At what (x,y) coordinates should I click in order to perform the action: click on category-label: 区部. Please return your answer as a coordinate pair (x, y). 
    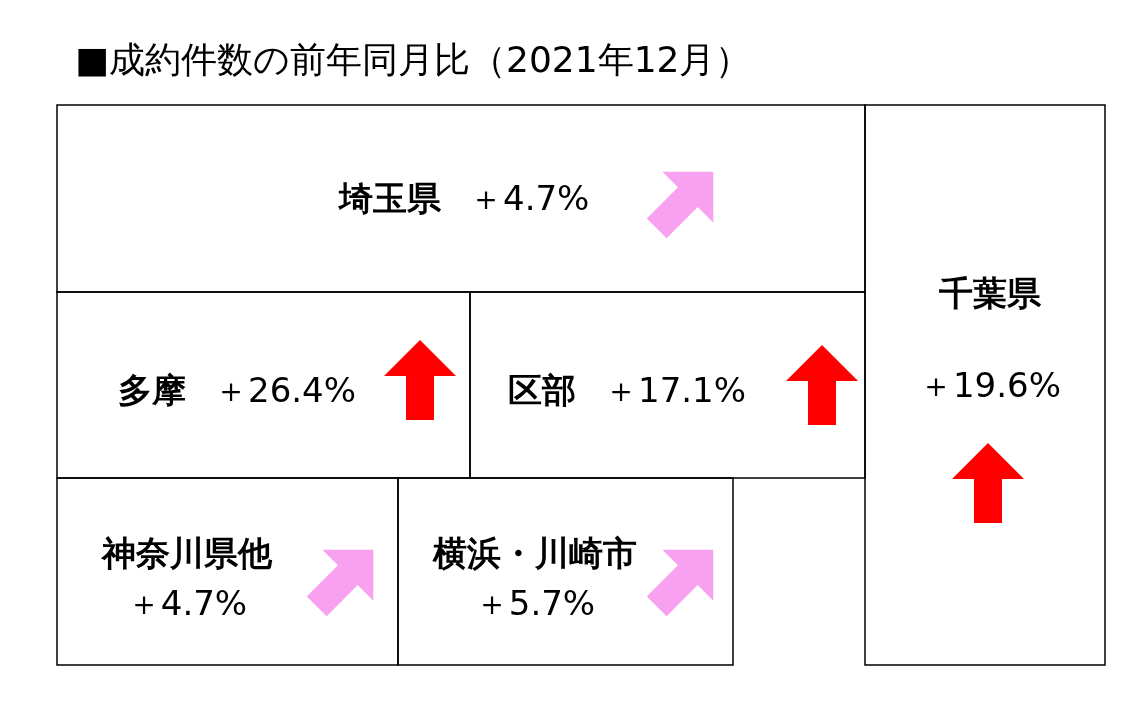
    Looking at the image, I should click on (542, 389).